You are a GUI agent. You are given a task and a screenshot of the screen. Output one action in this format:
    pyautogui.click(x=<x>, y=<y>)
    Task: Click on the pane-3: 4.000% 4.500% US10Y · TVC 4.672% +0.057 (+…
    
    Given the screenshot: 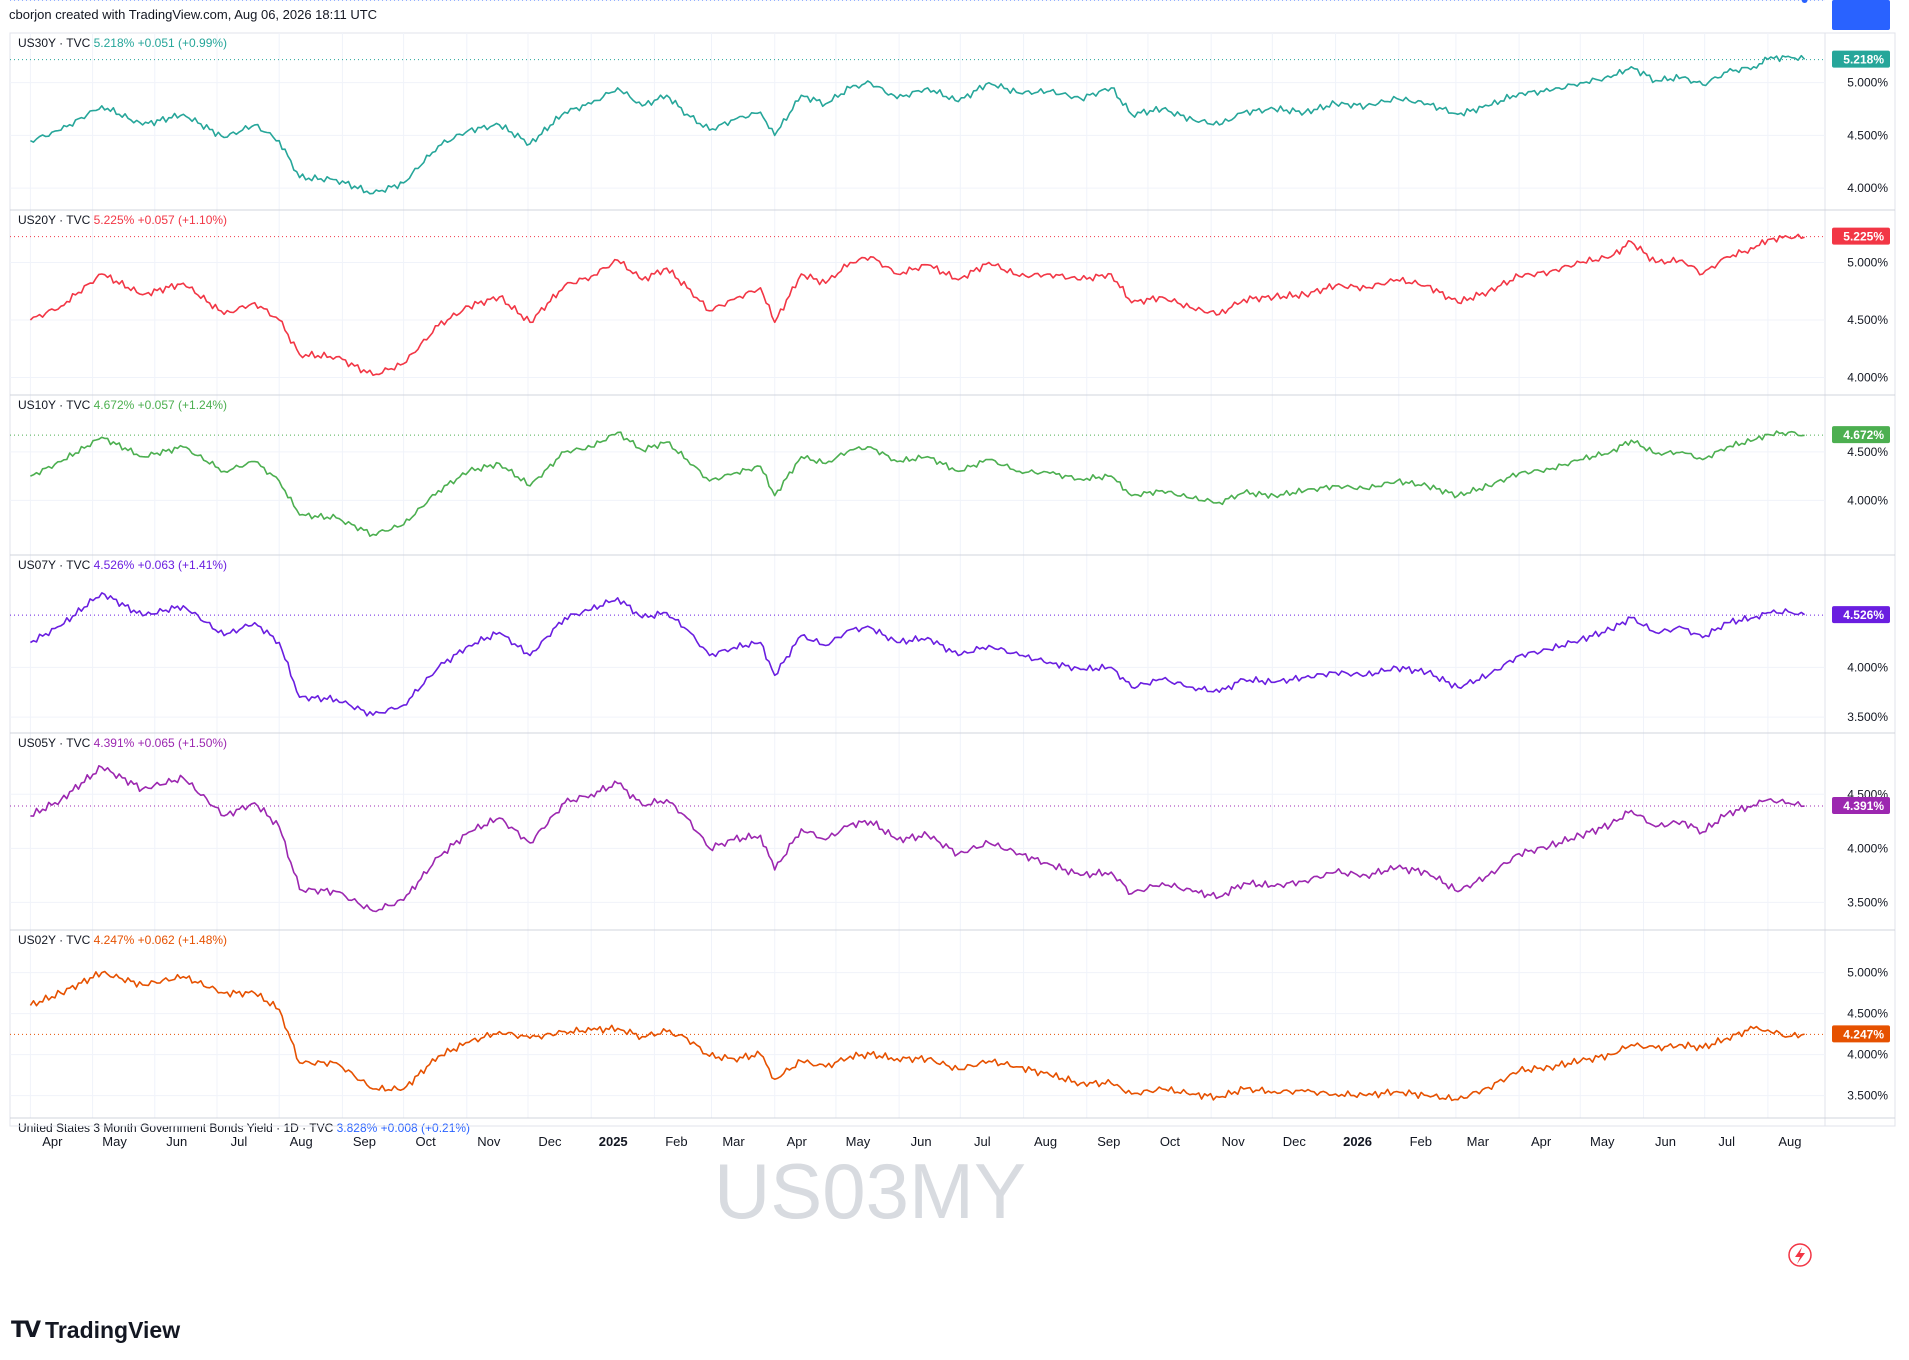 What is the action you would take?
    pyautogui.click(x=952, y=465)
    